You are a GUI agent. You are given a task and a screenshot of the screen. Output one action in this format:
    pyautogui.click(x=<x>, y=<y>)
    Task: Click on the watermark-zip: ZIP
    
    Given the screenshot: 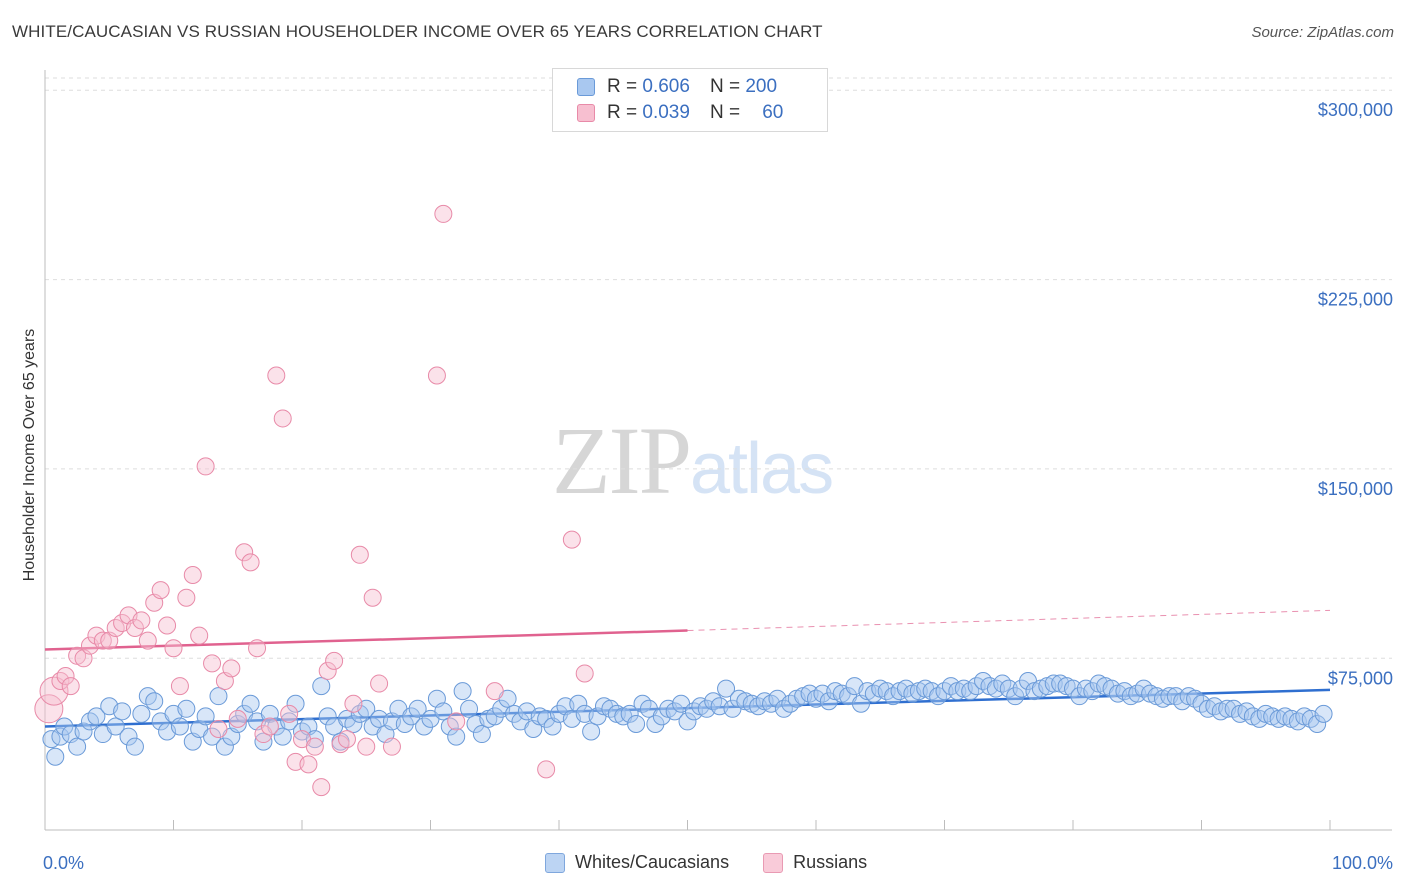 What is the action you would take?
    pyautogui.click(x=622, y=460)
    